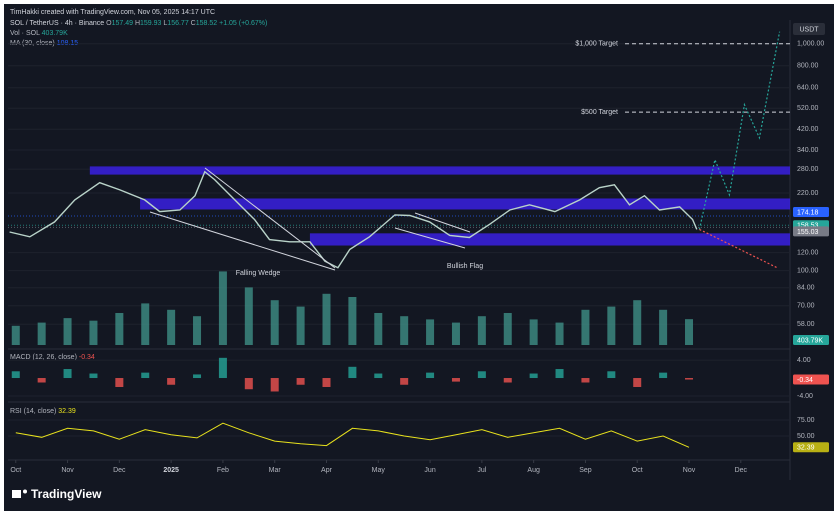 This screenshot has width=838, height=515. I want to click on x-tick-label: Apr, so click(327, 470).